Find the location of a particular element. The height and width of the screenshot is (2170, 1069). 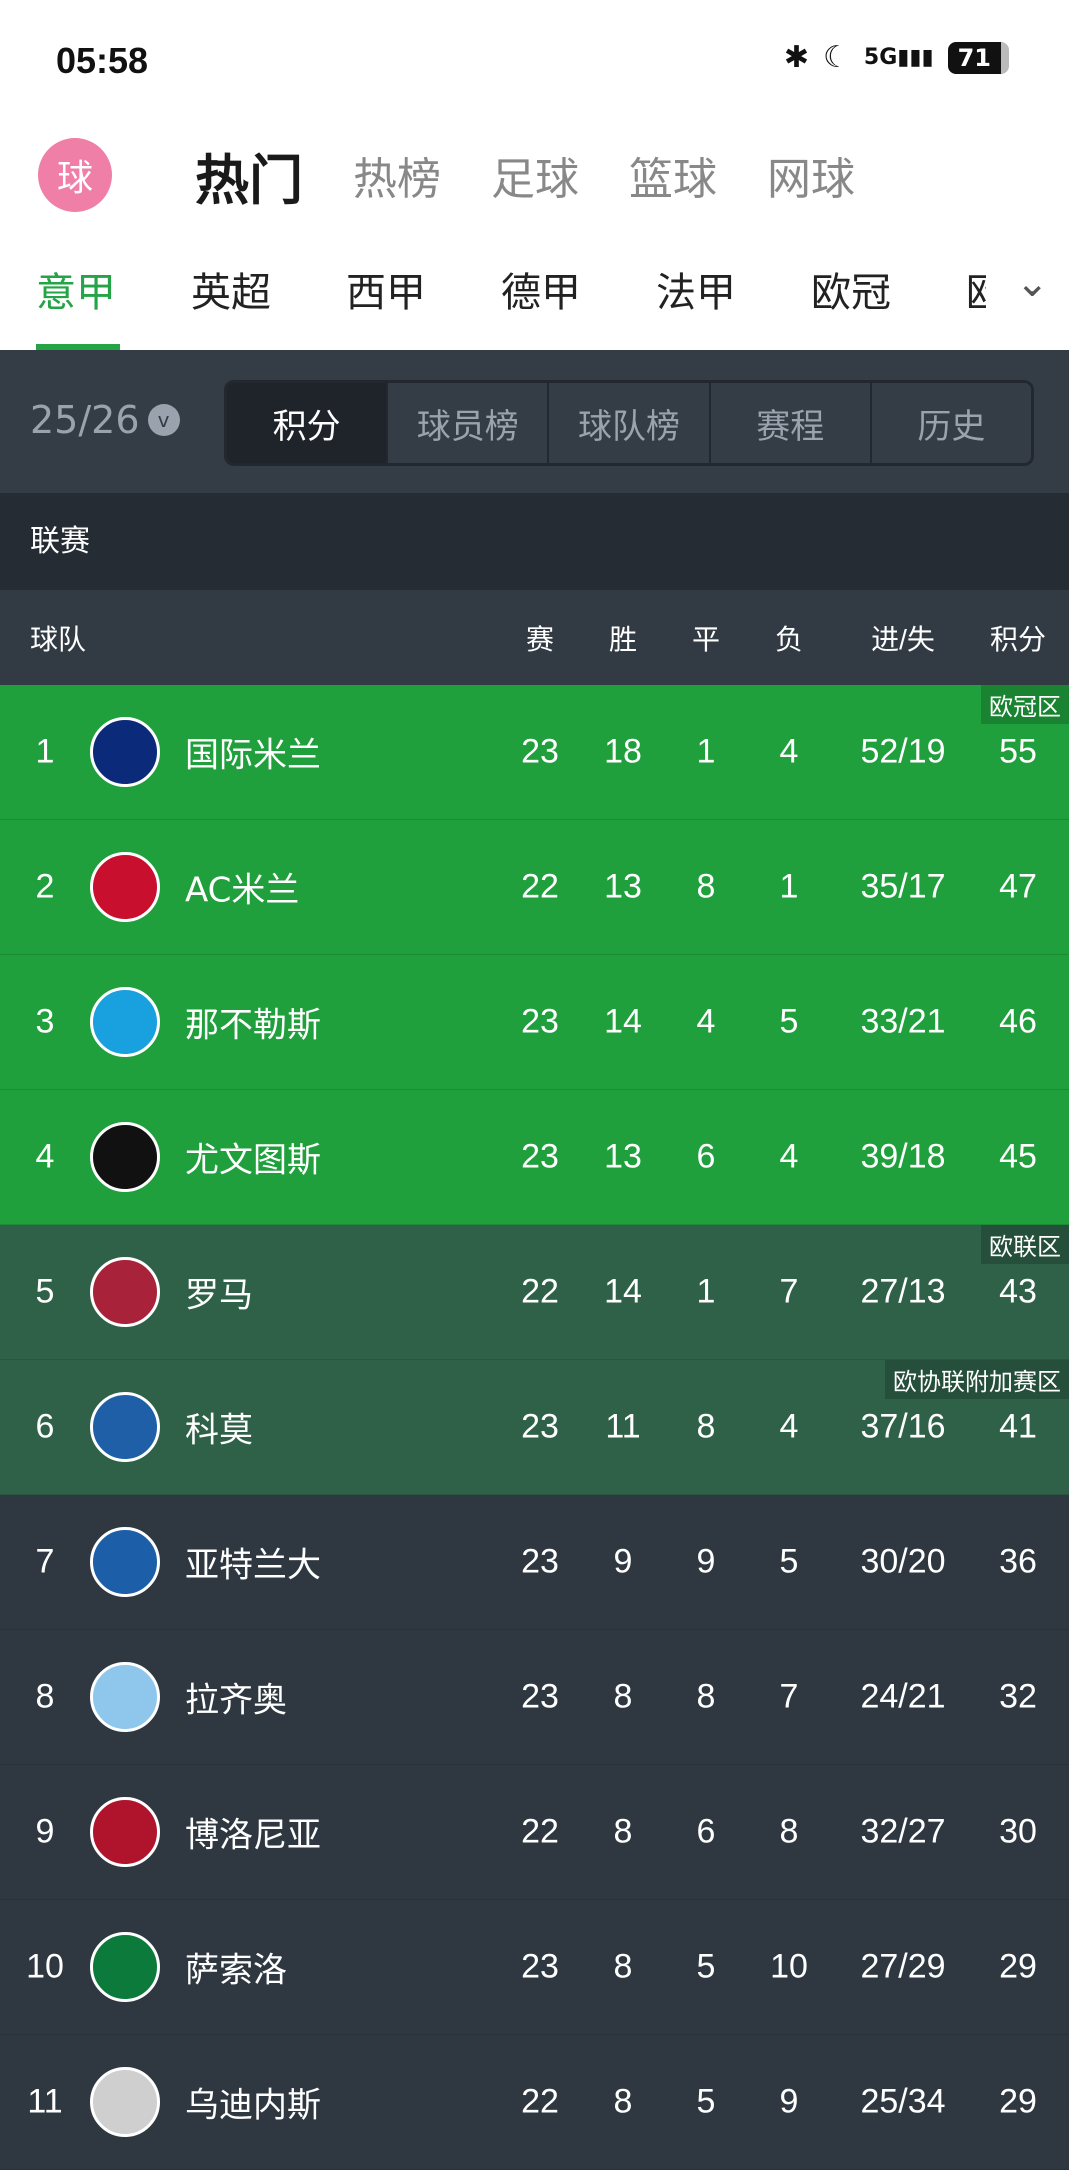

stat-g: 24/21 is located at coordinates (903, 1696).